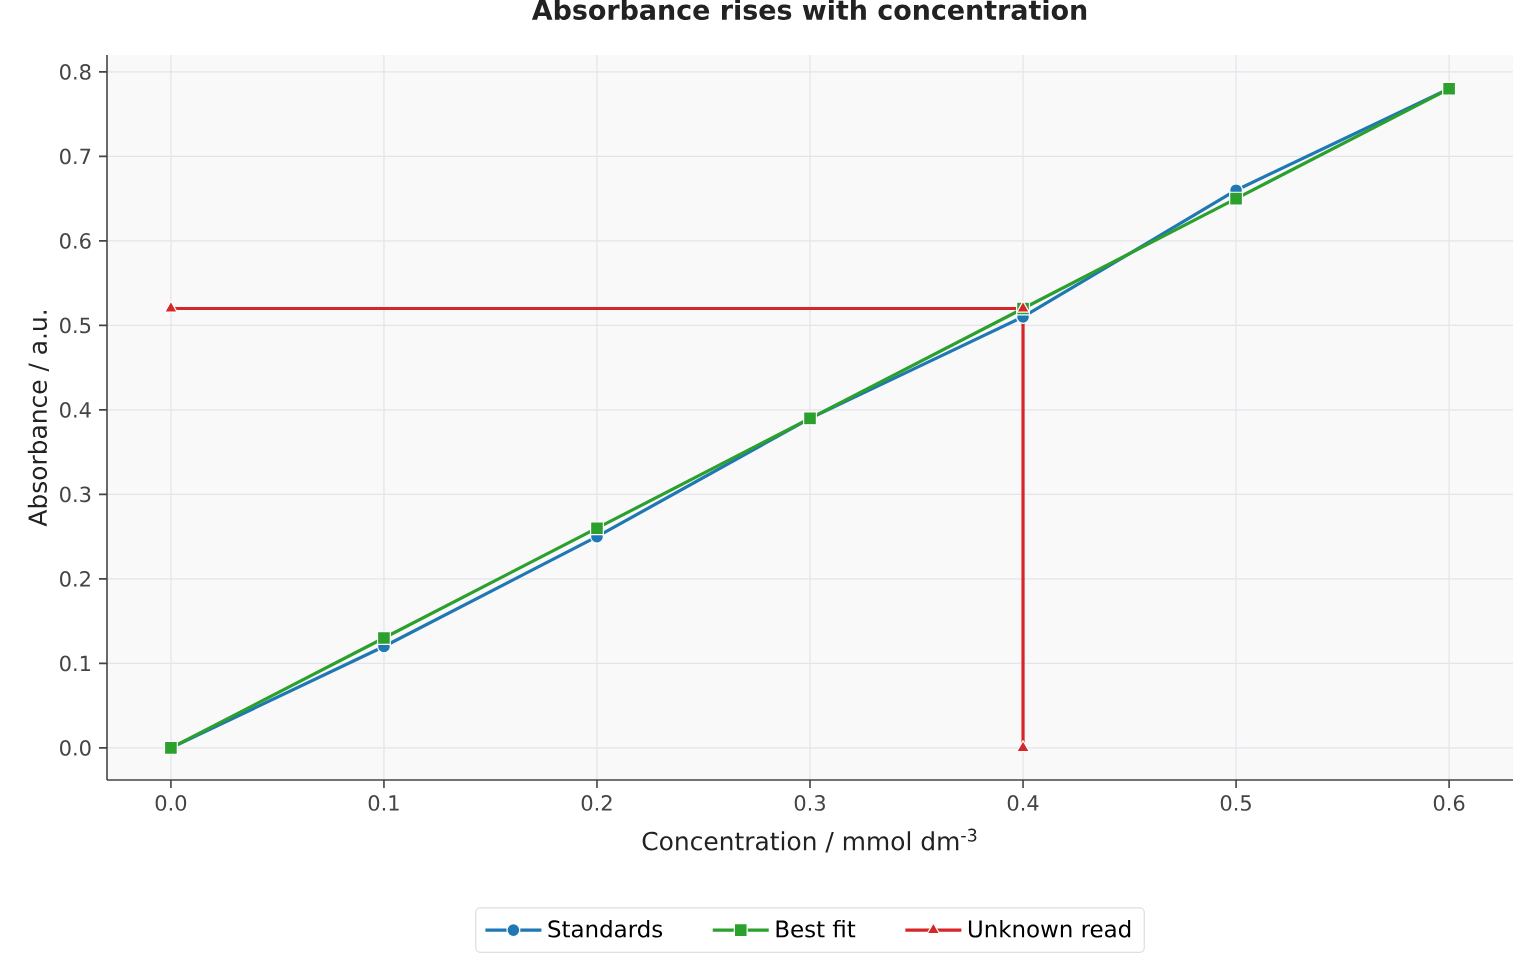  I want to click on y-tick-label: 0.3, so click(75, 494).